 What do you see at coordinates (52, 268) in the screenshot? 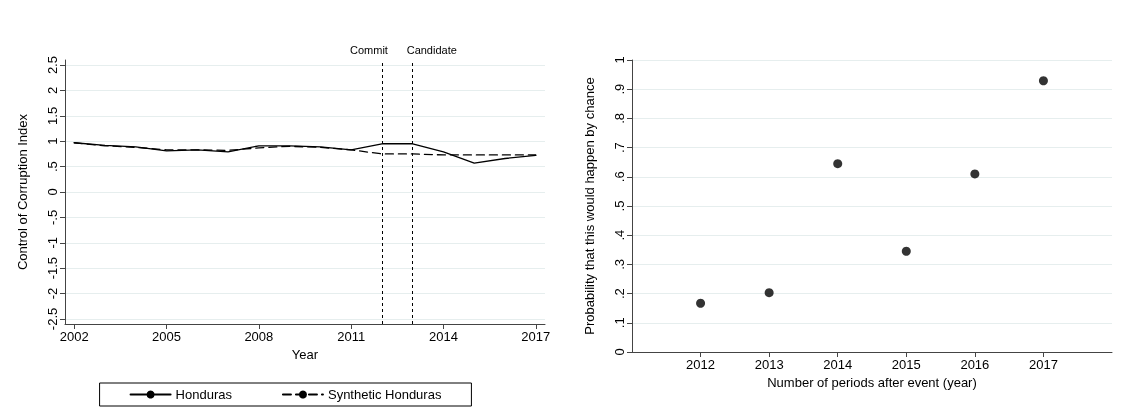
I see `y-tick-label: -1.5` at bounding box center [52, 268].